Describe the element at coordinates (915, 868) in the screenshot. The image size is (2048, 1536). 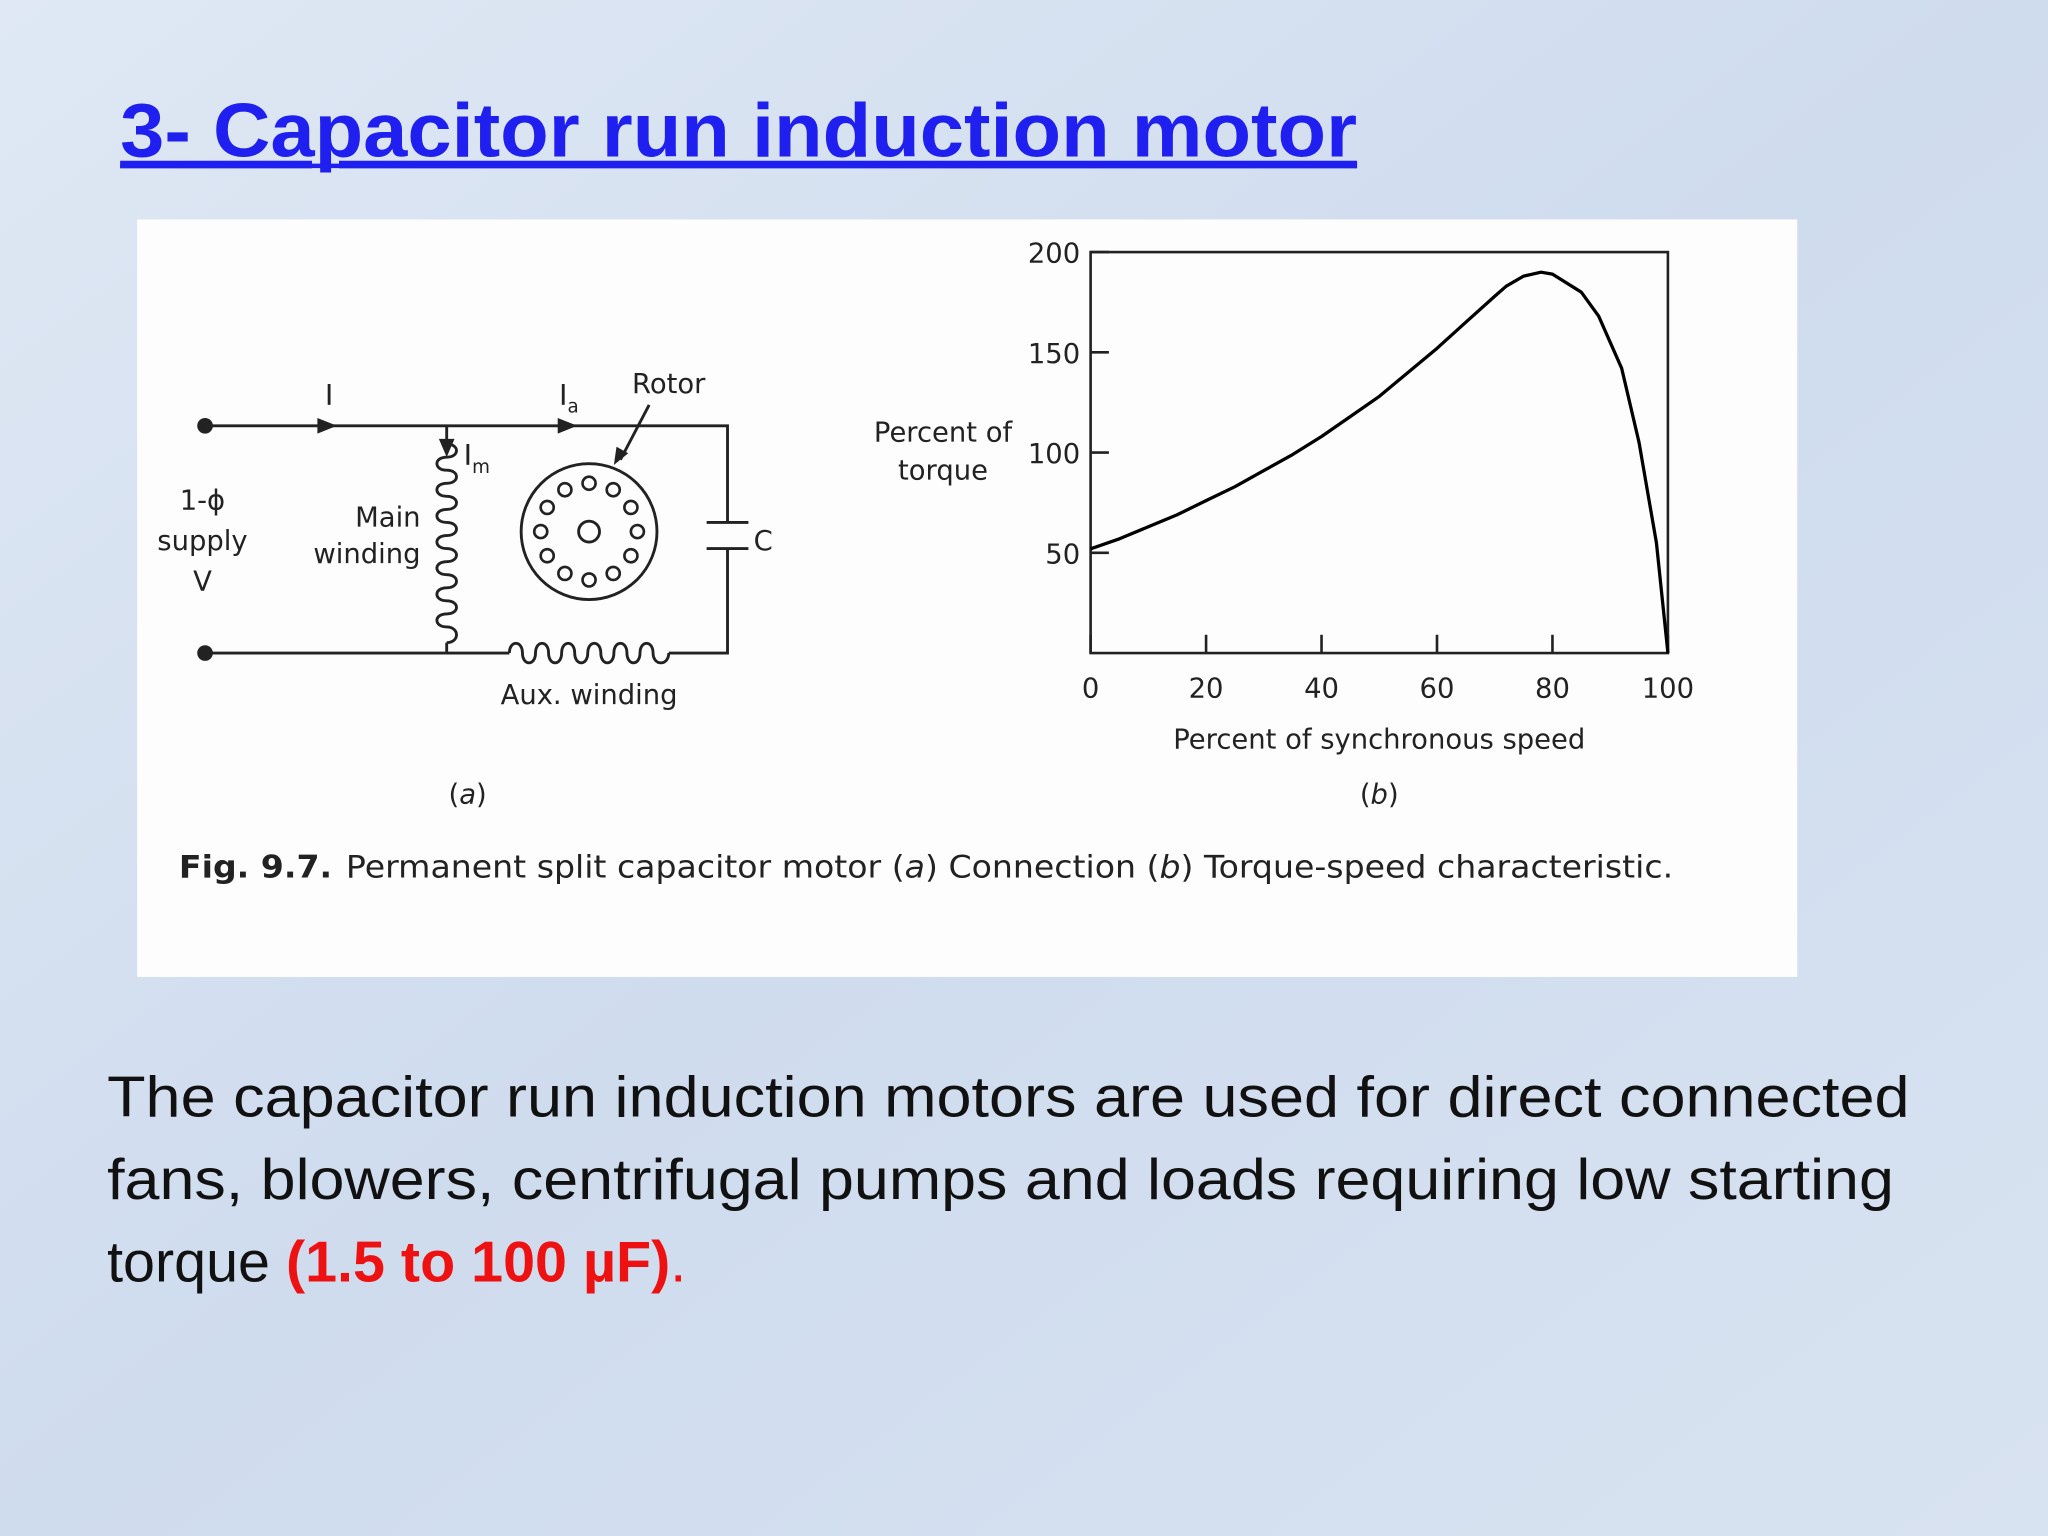
I see `caption-text: a` at that location.